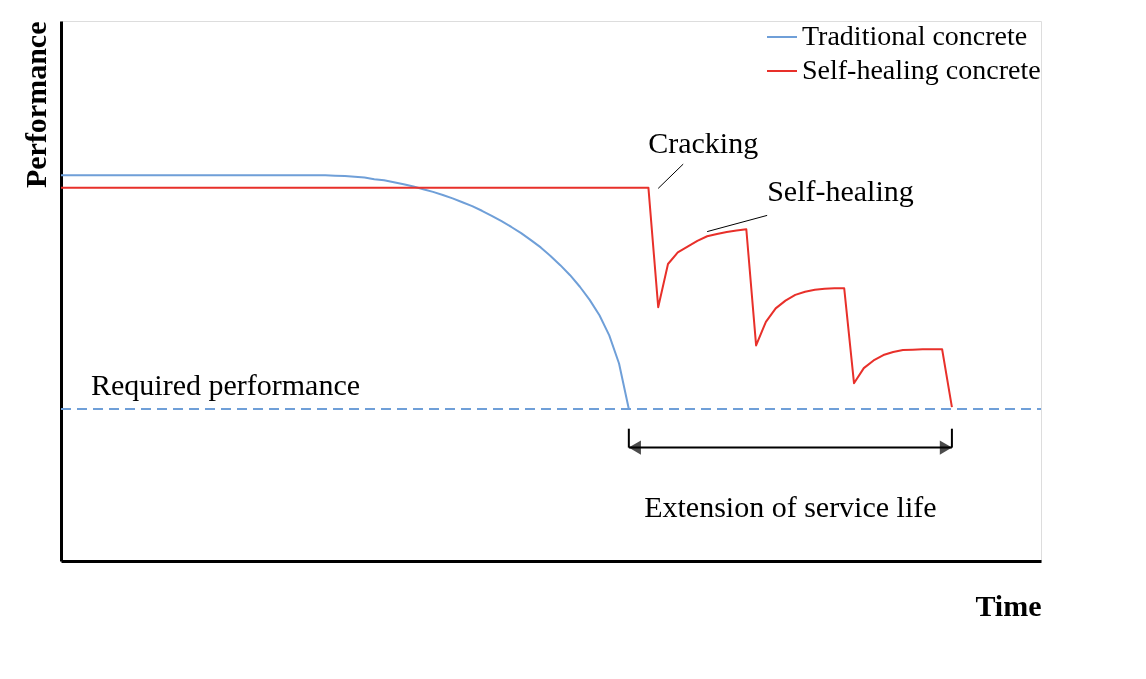  What do you see at coordinates (790, 506) in the screenshot?
I see `annotation: Extension of service life` at bounding box center [790, 506].